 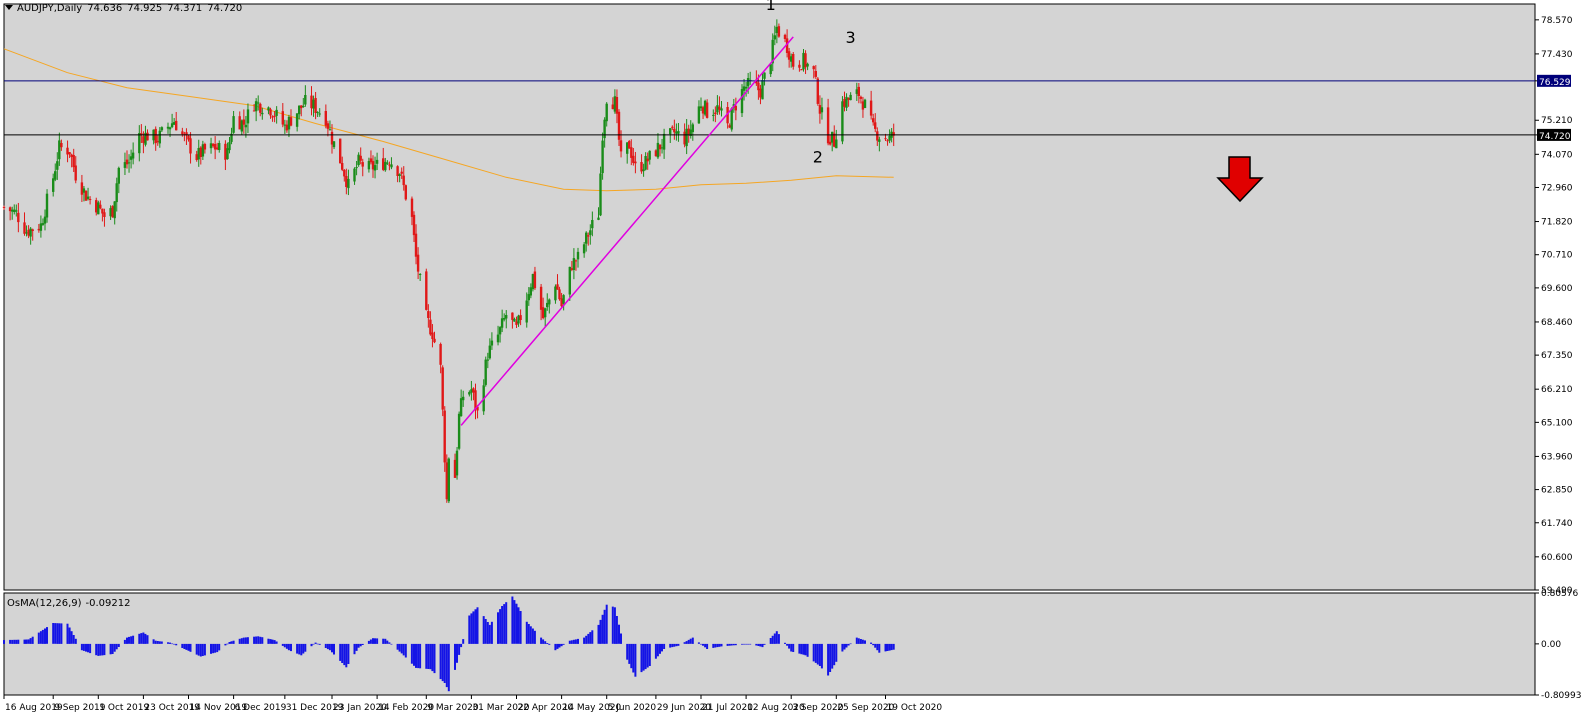 What do you see at coordinates (865, 708) in the screenshot?
I see `time-tick-label: 25 Sep 2020` at bounding box center [865, 708].